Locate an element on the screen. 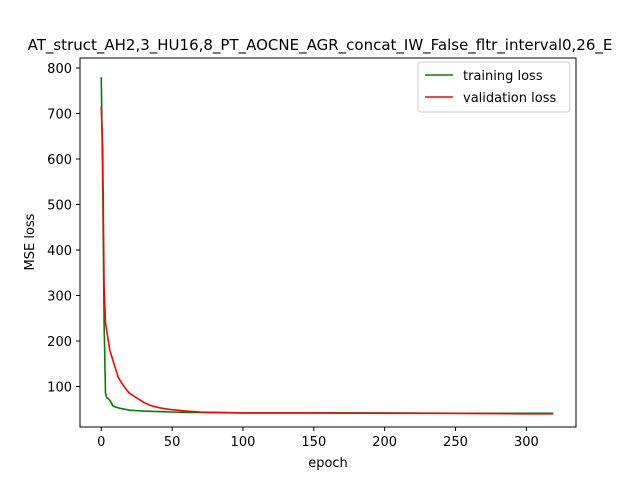  y-tick-label-500: 500 is located at coordinates (59, 206).